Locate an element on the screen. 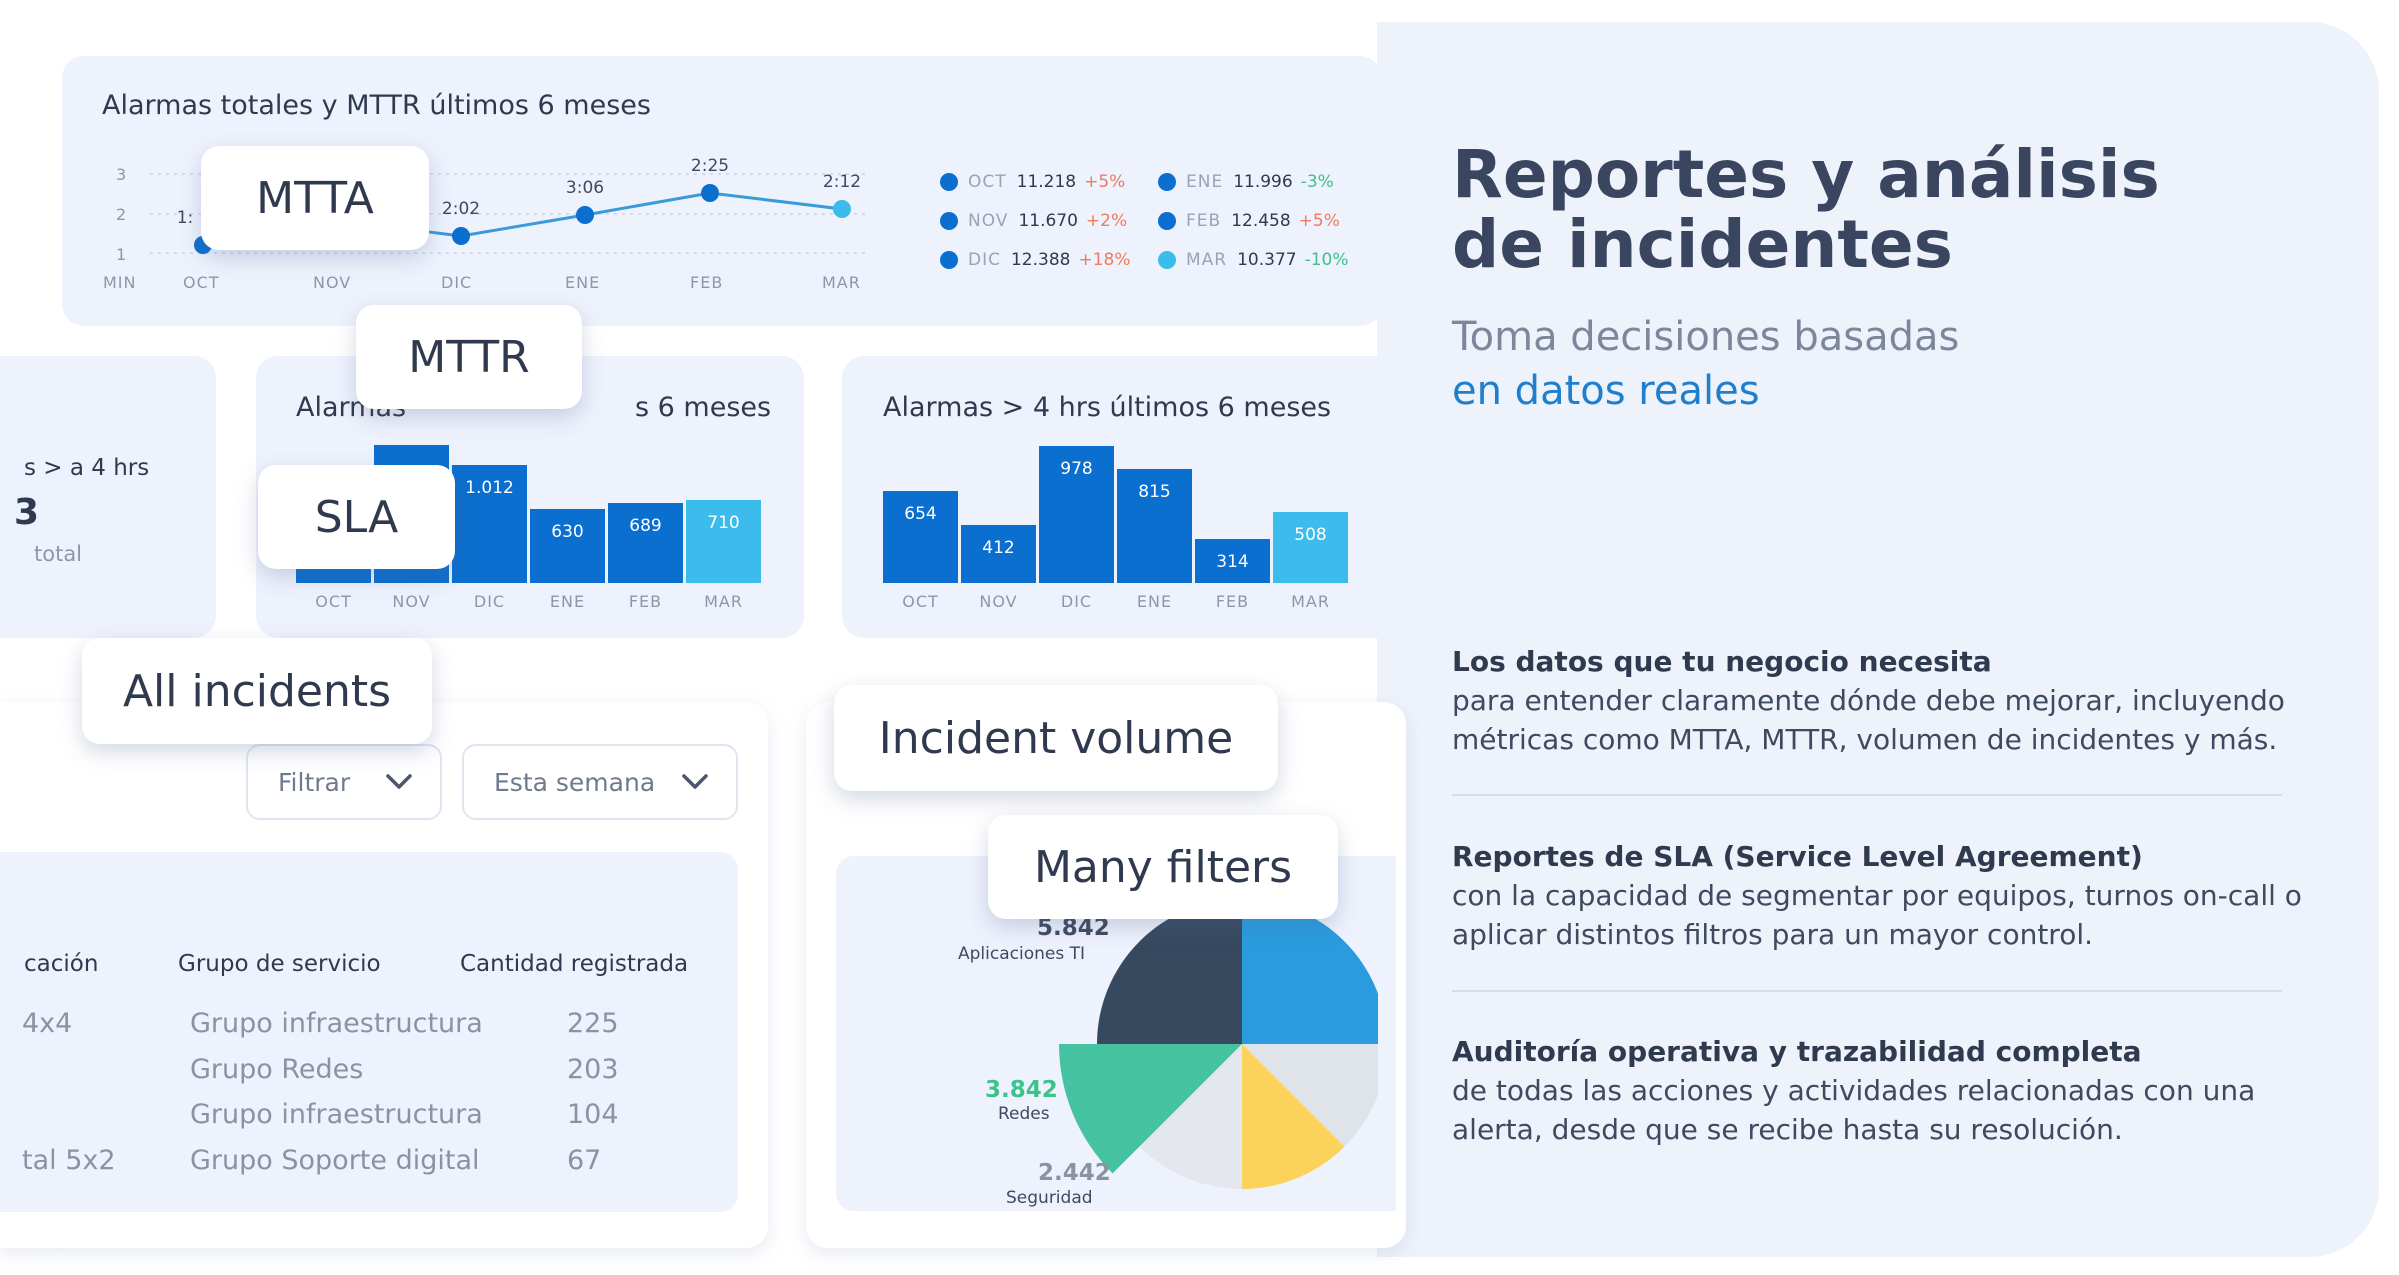 Image resolution: width=2399 pixels, height=1275 pixels. mttr-line-chart: 1: 2:02 3:06 2:25 2:12 is located at coordinates (510, 205).